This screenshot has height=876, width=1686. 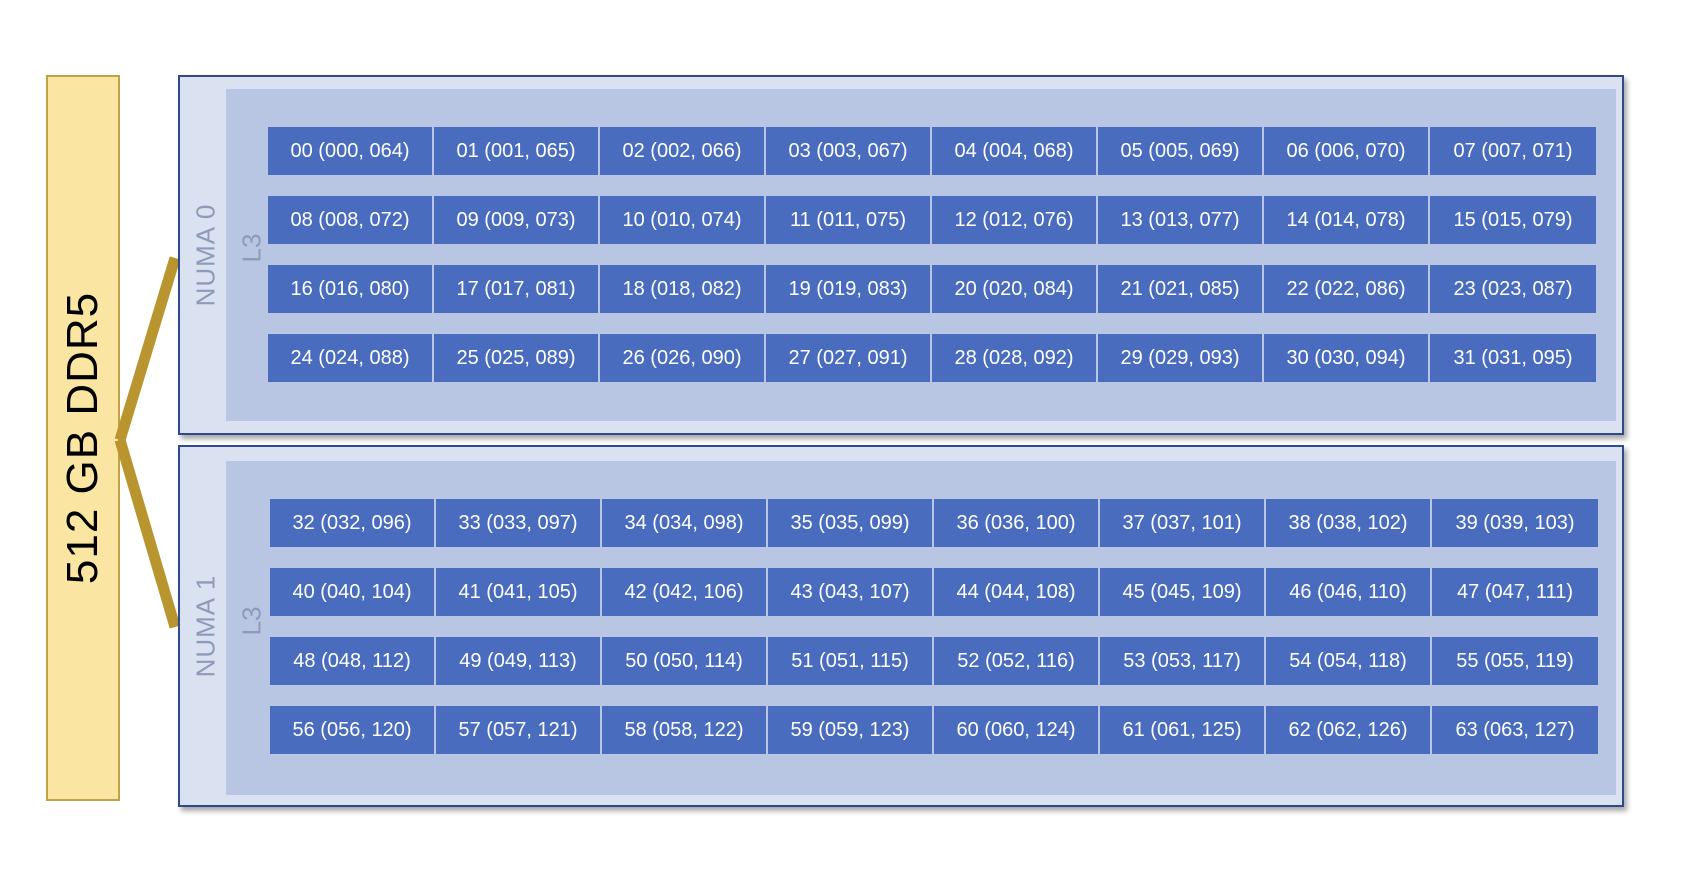 I want to click on cpu-core: 47 (047, 111), so click(x=1515, y=592).